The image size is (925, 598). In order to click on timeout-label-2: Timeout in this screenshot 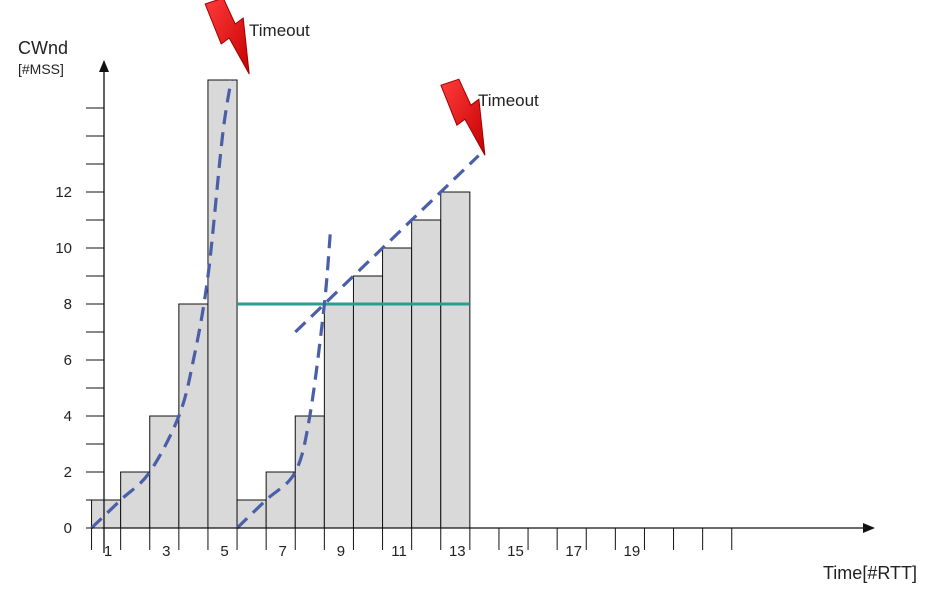, I will do `click(508, 100)`.